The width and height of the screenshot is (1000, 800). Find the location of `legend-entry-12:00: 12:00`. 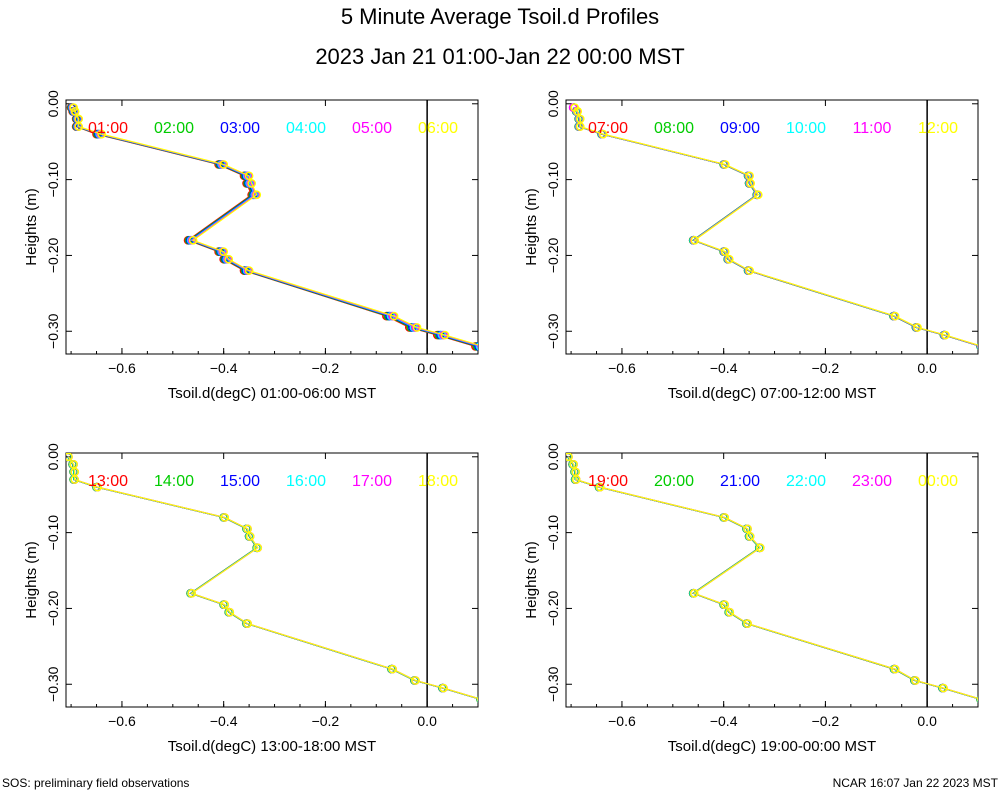

legend-entry-12:00: 12:00 is located at coordinates (938, 128).